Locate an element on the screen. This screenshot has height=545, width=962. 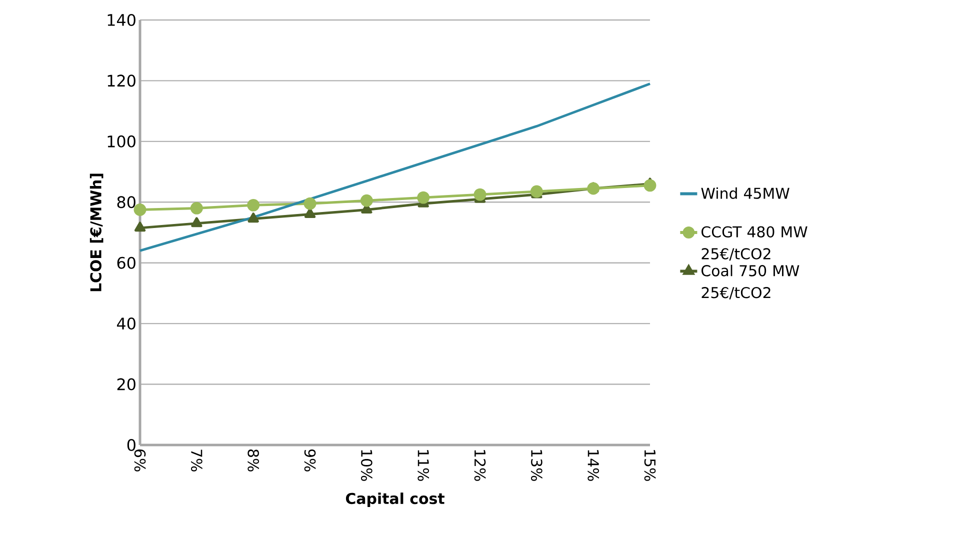
x-tick-label: 7% is located at coordinates (196, 461).